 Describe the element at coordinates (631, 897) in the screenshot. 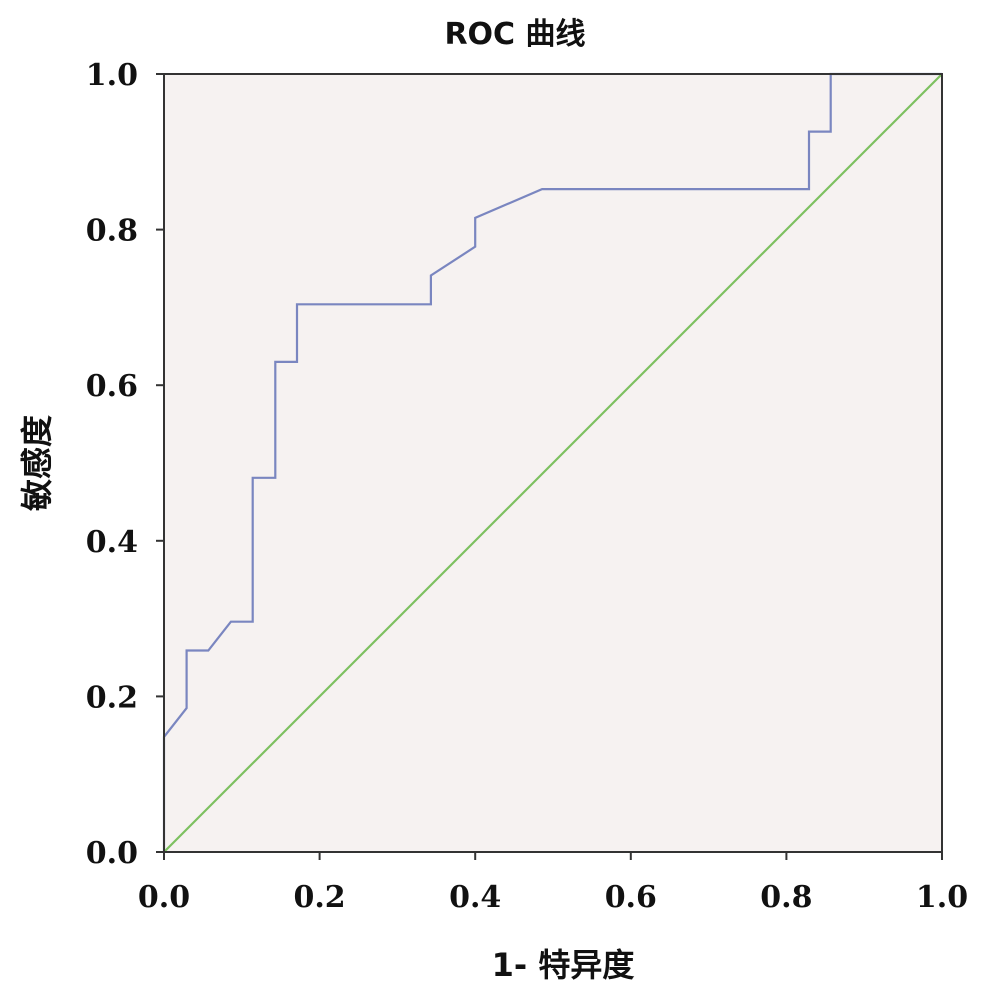

I see `x-tick-label: 0.6` at that location.